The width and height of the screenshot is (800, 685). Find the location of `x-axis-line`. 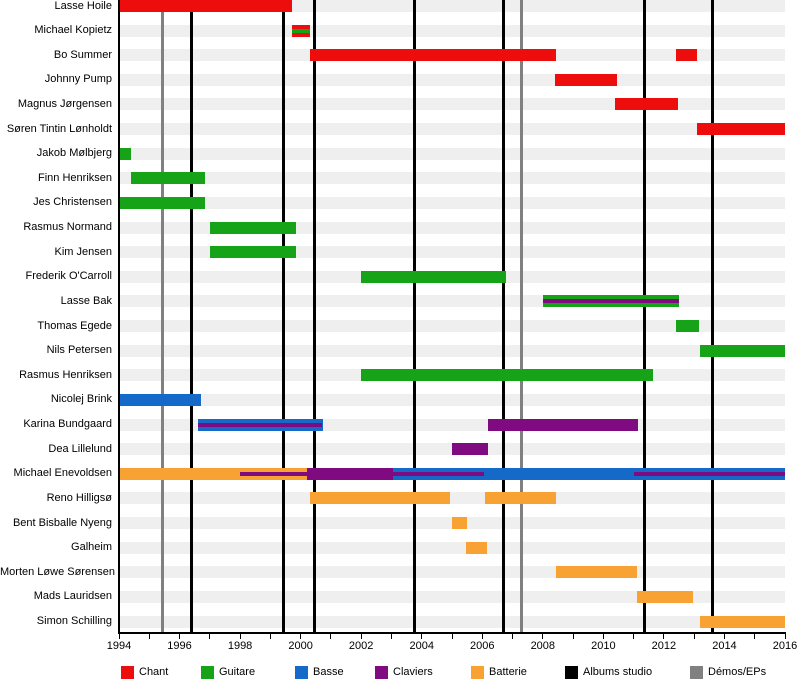

x-axis-line is located at coordinates (452, 633).